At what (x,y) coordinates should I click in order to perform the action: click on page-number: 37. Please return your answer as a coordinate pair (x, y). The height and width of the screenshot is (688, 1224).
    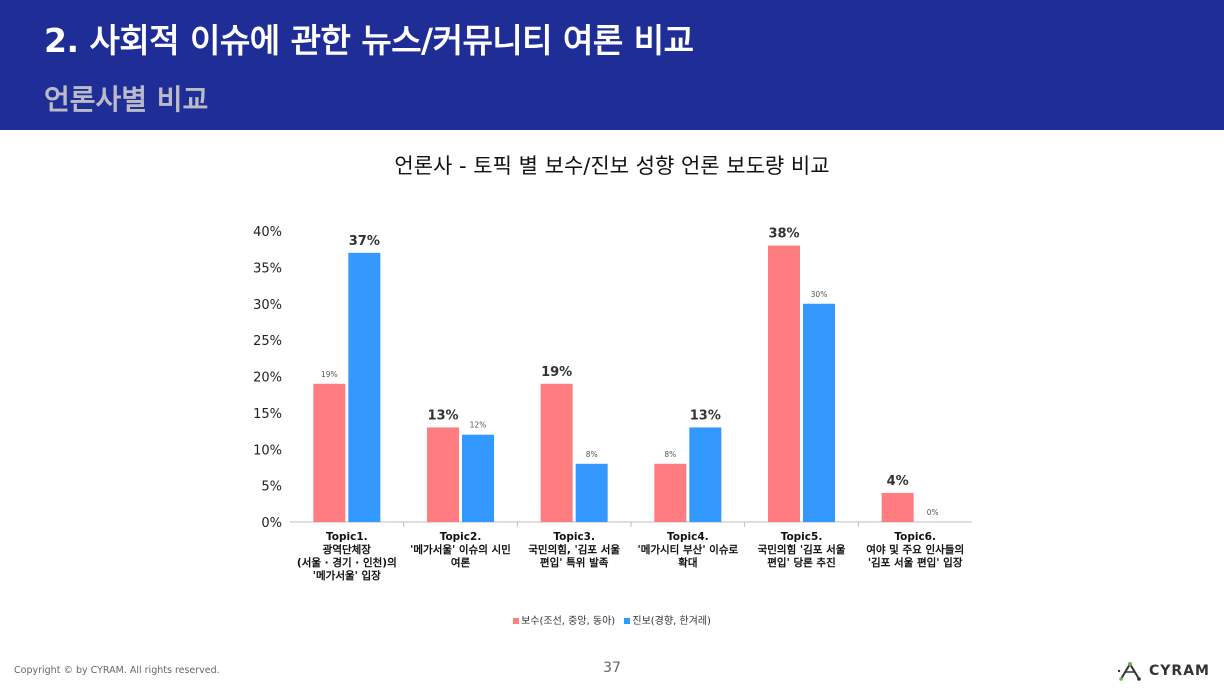
    Looking at the image, I should click on (612, 668).